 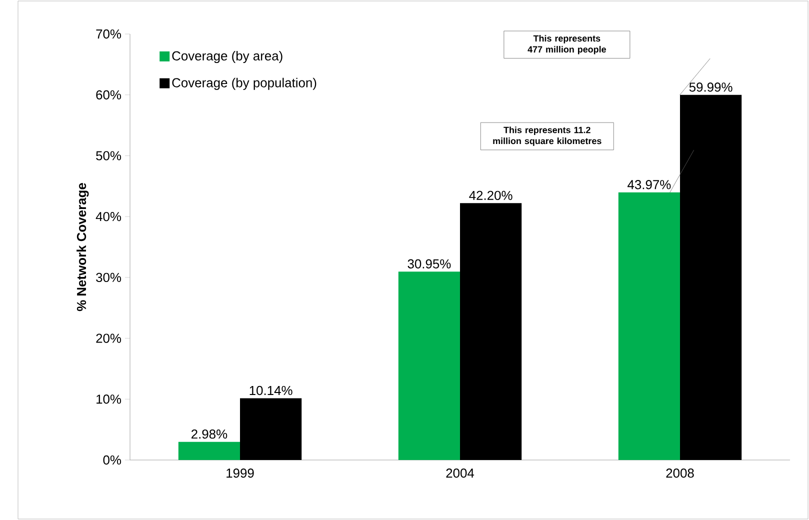 What do you see at coordinates (109, 95) in the screenshot?
I see `y-tick-label: 60%` at bounding box center [109, 95].